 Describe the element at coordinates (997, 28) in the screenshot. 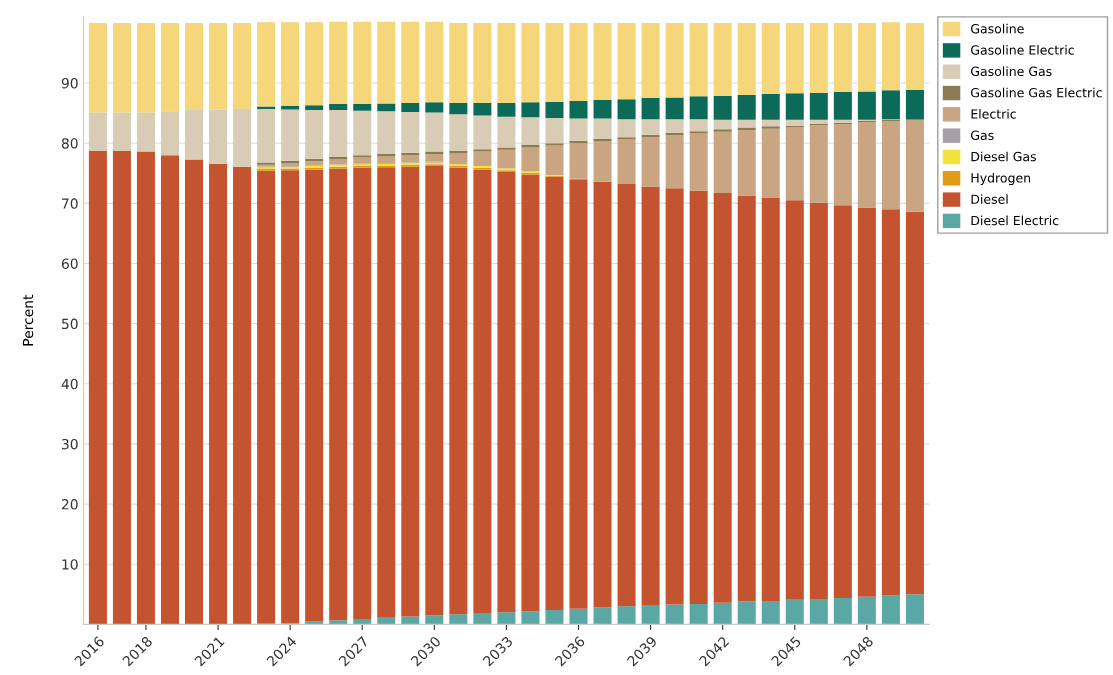

I see `legend-label: Gasoline` at that location.